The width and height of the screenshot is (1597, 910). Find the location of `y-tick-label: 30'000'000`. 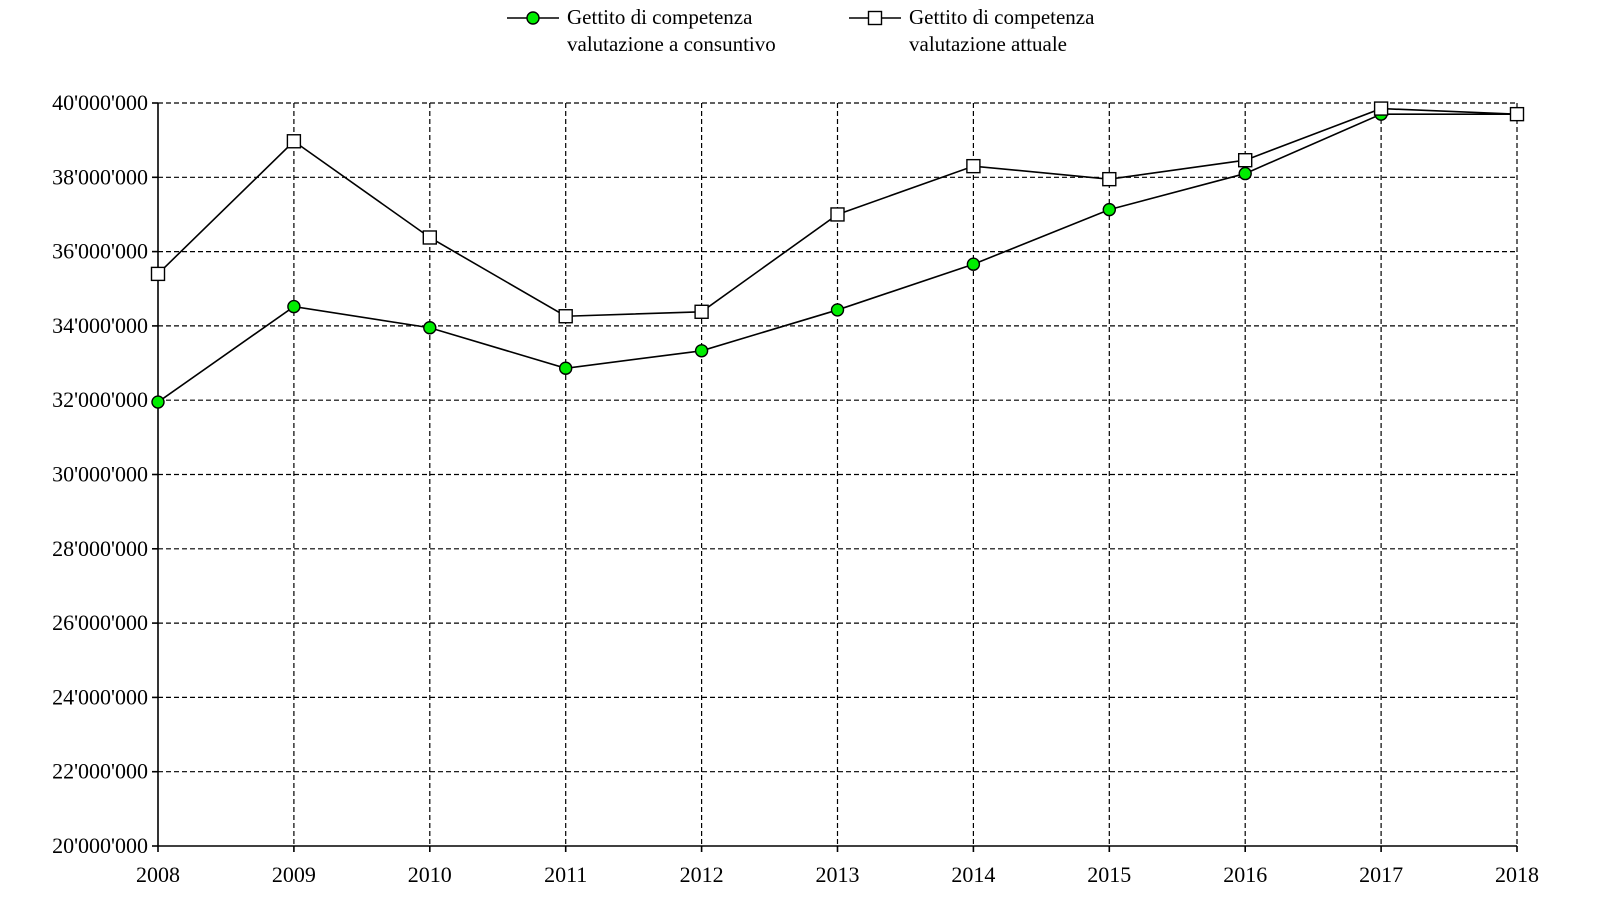

y-tick-label: 30'000'000 is located at coordinates (100, 474).